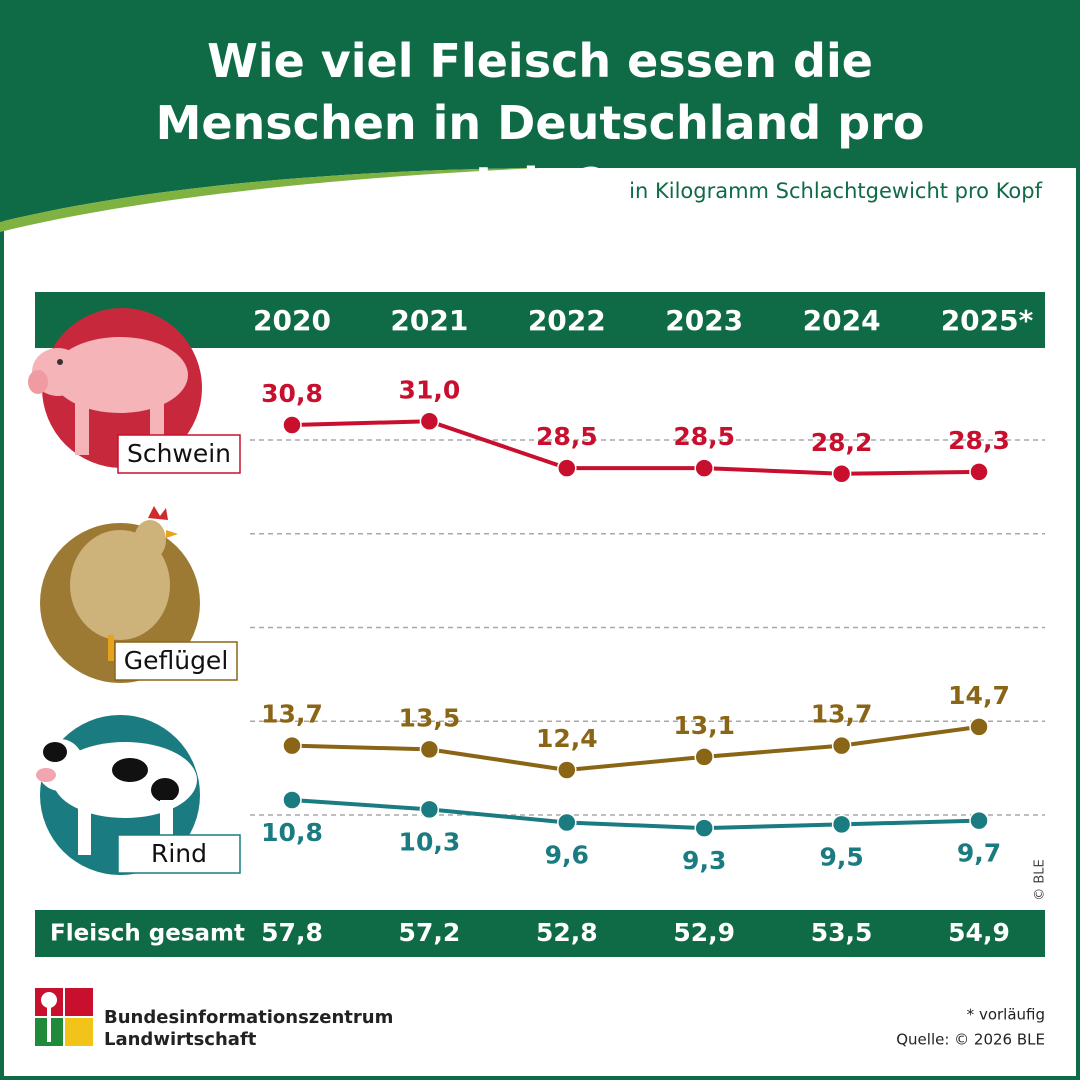  What do you see at coordinates (704, 860) in the screenshot?
I see `data-label: 9,3` at bounding box center [704, 860].